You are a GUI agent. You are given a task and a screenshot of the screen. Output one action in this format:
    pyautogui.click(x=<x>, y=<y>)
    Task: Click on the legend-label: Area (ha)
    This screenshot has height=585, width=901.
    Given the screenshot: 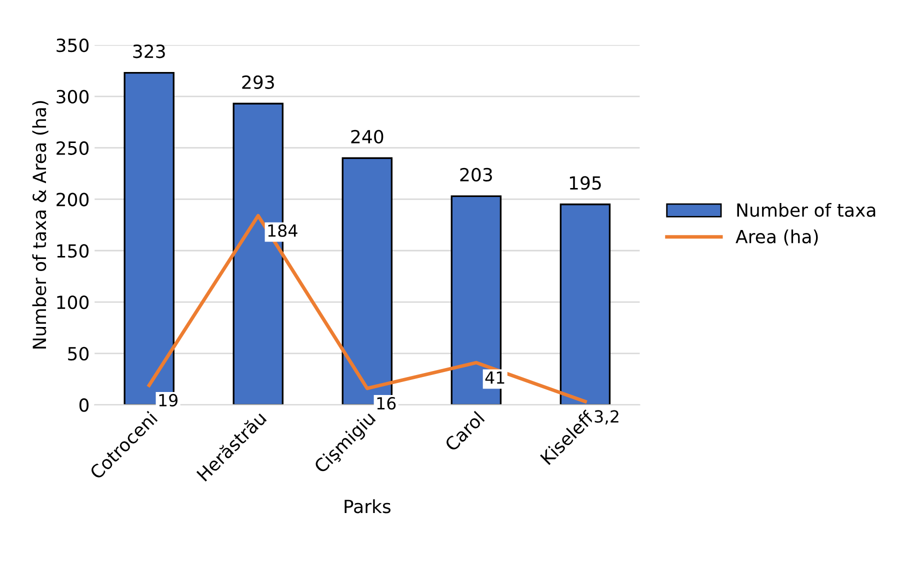 What is the action you would take?
    pyautogui.click(x=777, y=237)
    